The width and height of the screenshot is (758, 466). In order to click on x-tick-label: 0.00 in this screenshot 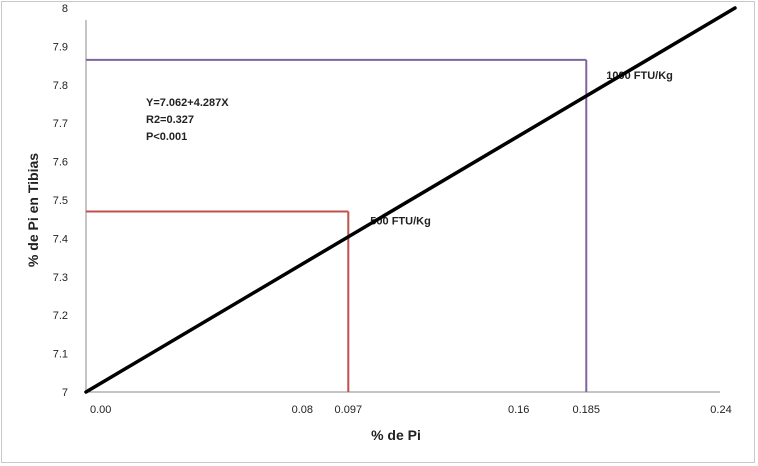, I will do `click(100, 410)`.